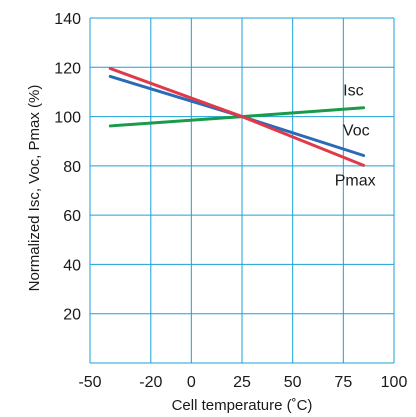 The image size is (416, 417). I want to click on x-tick-labels: -50 -20 0 25 50 75 100, so click(242, 382).